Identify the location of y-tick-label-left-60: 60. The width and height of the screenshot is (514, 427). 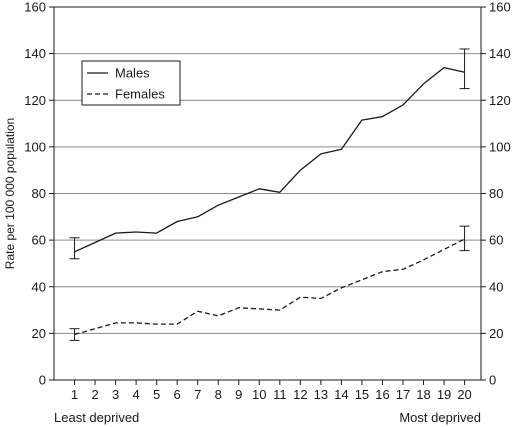
(39, 240).